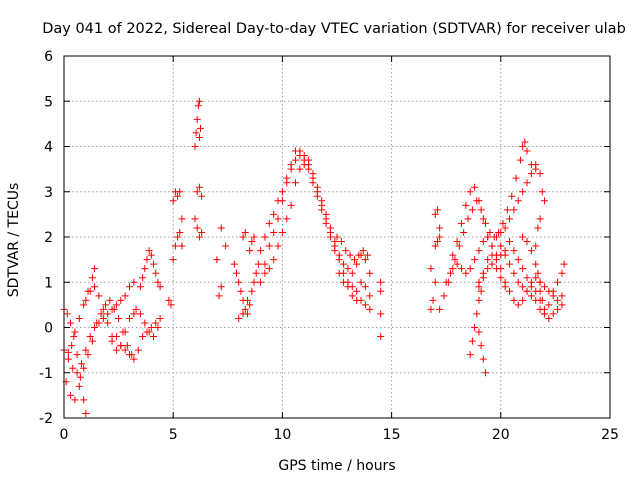 The image size is (640, 480). What do you see at coordinates (48, 57) in the screenshot?
I see `y-tick-label: 6` at bounding box center [48, 57].